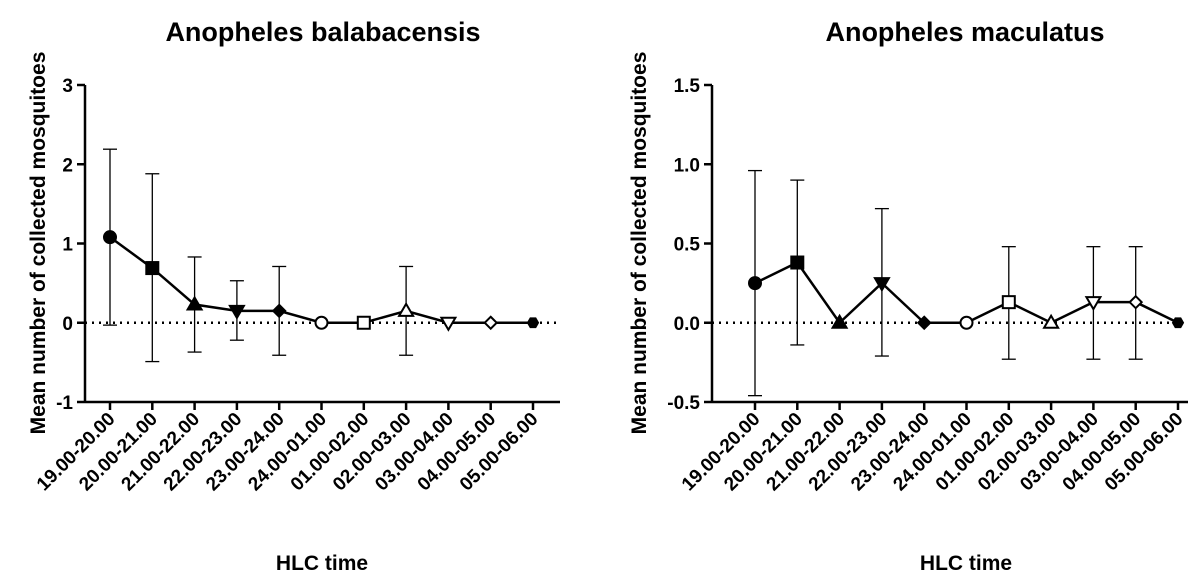 The width and height of the screenshot is (1201, 577). Describe the element at coordinates (683, 403) in the screenshot. I see `y-tick-label: -0.5` at that location.